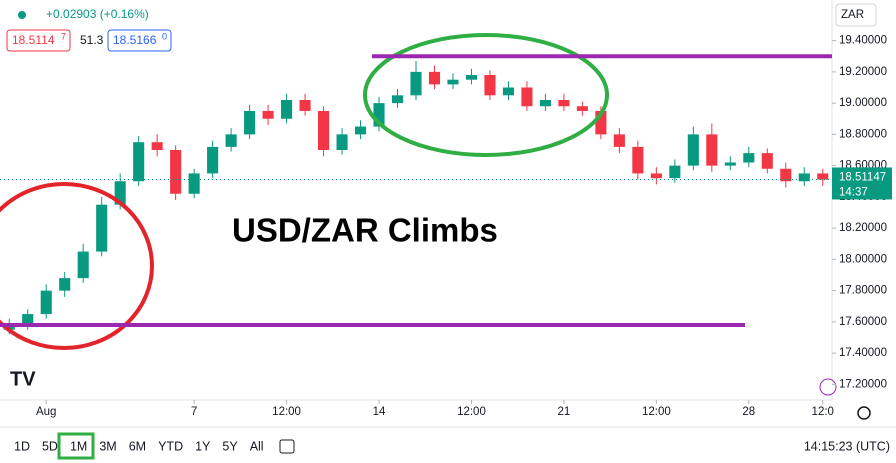 The height and width of the screenshot is (463, 896). I want to click on clock: 14:15:23 (UTC), so click(847, 446).